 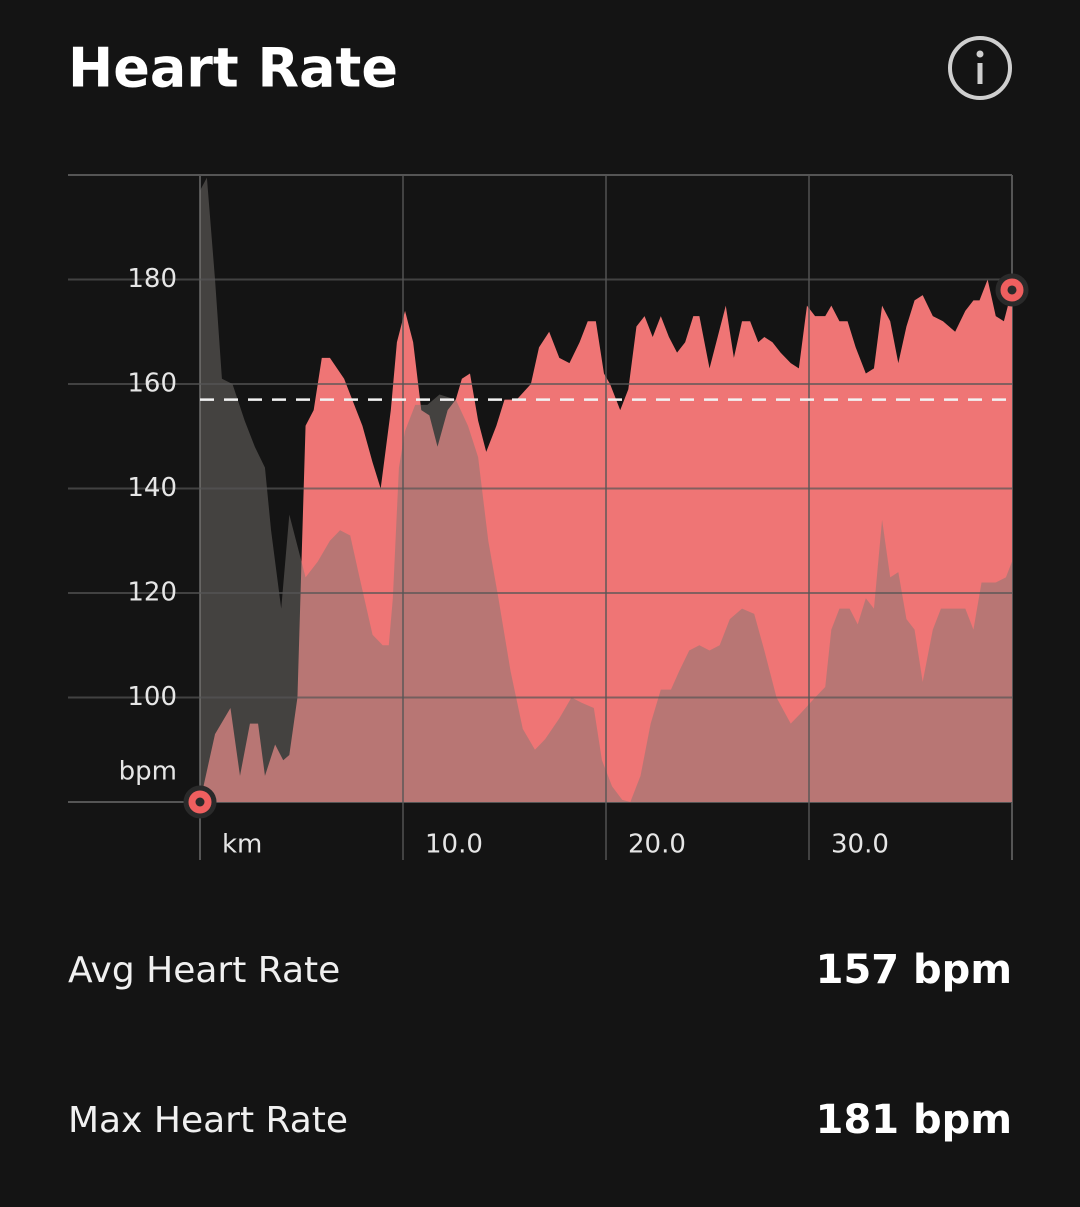 What do you see at coordinates (914, 970) in the screenshot?
I see `stat-value: 157 bpm` at bounding box center [914, 970].